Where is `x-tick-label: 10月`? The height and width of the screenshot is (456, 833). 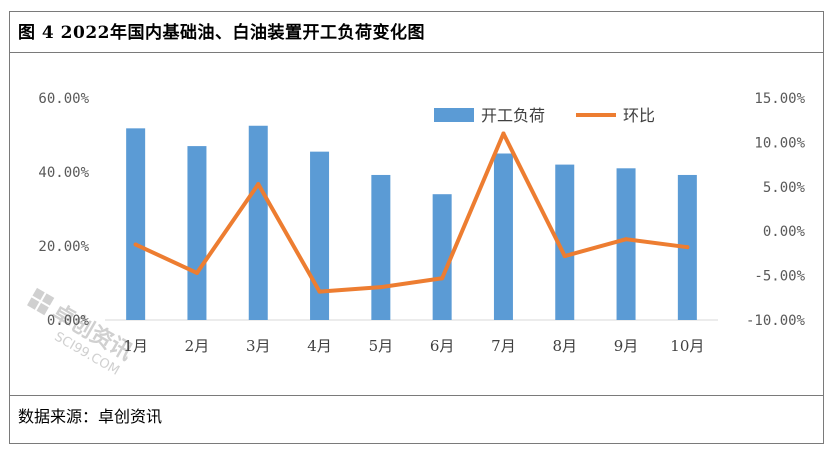 x-tick-label: 10月 is located at coordinates (687, 346).